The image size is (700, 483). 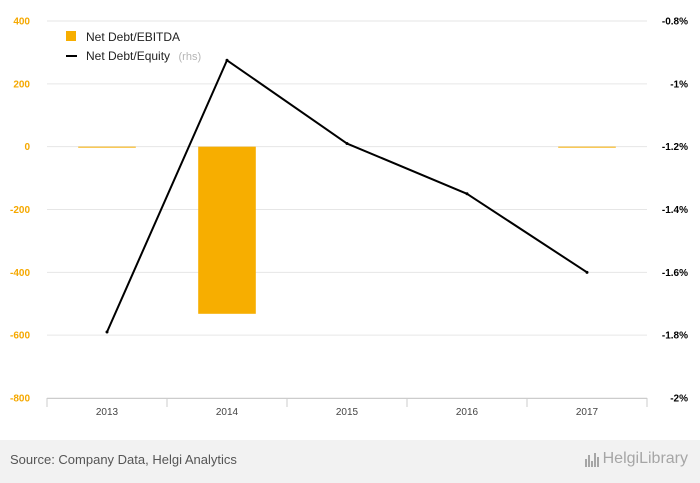 What do you see at coordinates (591, 459) in the screenshot?
I see `library-icon` at bounding box center [591, 459].